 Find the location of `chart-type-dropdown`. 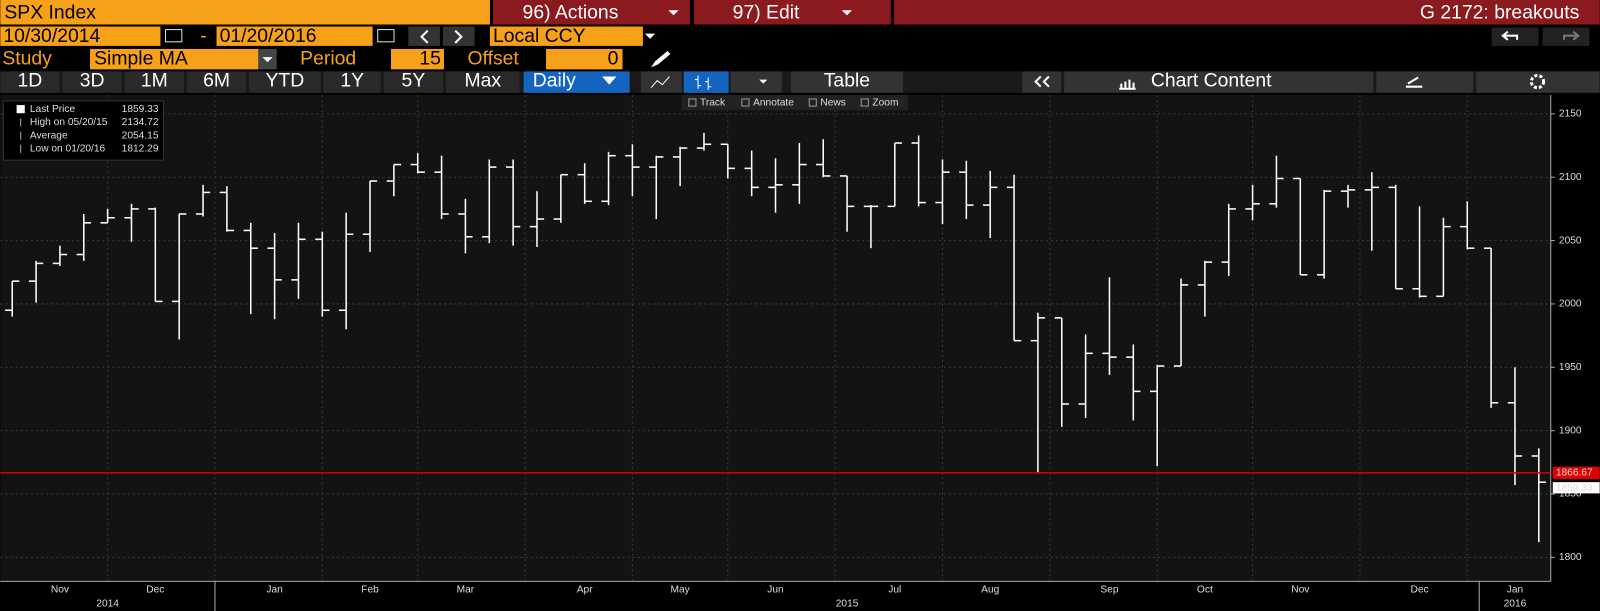

chart-type-dropdown is located at coordinates (756, 82).